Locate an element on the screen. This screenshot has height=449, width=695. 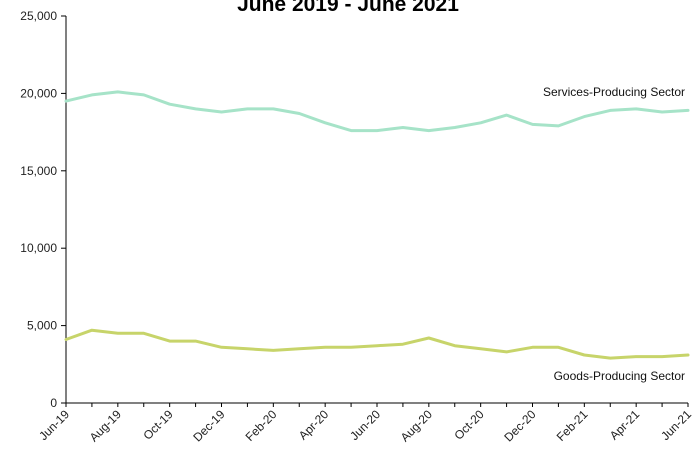
y-tick-label: 0 is located at coordinates (53, 403).